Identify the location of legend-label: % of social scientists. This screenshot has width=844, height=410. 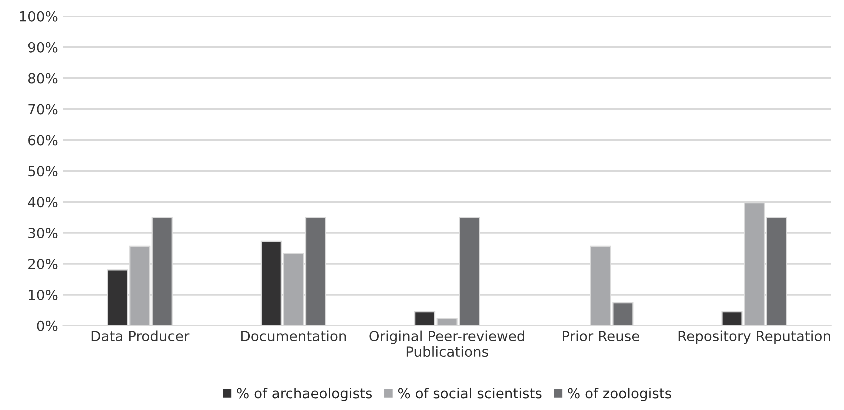
(470, 393).